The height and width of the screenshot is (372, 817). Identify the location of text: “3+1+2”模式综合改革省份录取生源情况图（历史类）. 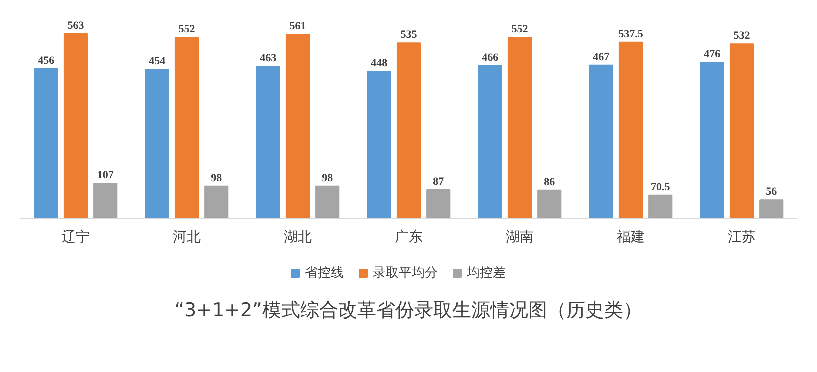
(408, 311).